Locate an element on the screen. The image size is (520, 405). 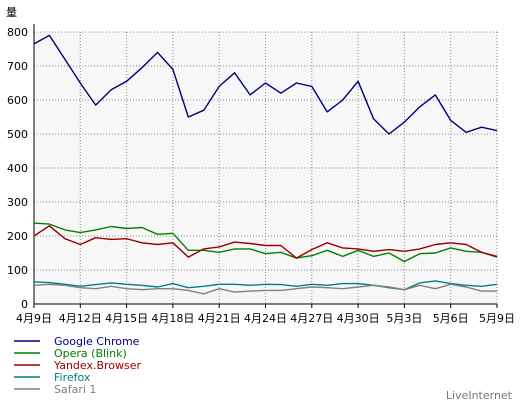
y-tick-label: 400 is located at coordinates (17, 168).